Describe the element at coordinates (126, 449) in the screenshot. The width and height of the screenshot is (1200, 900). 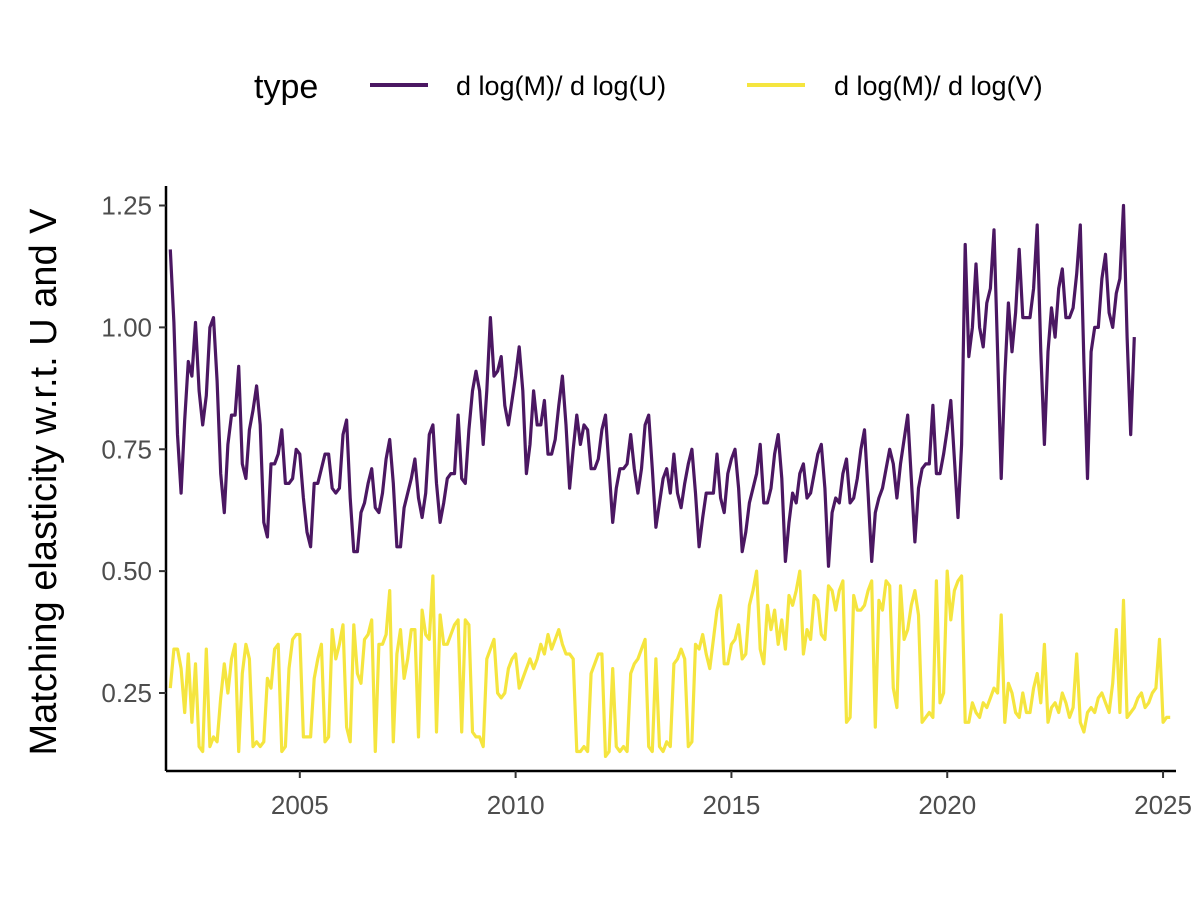
I see `y-tick-label: 0.75` at that location.